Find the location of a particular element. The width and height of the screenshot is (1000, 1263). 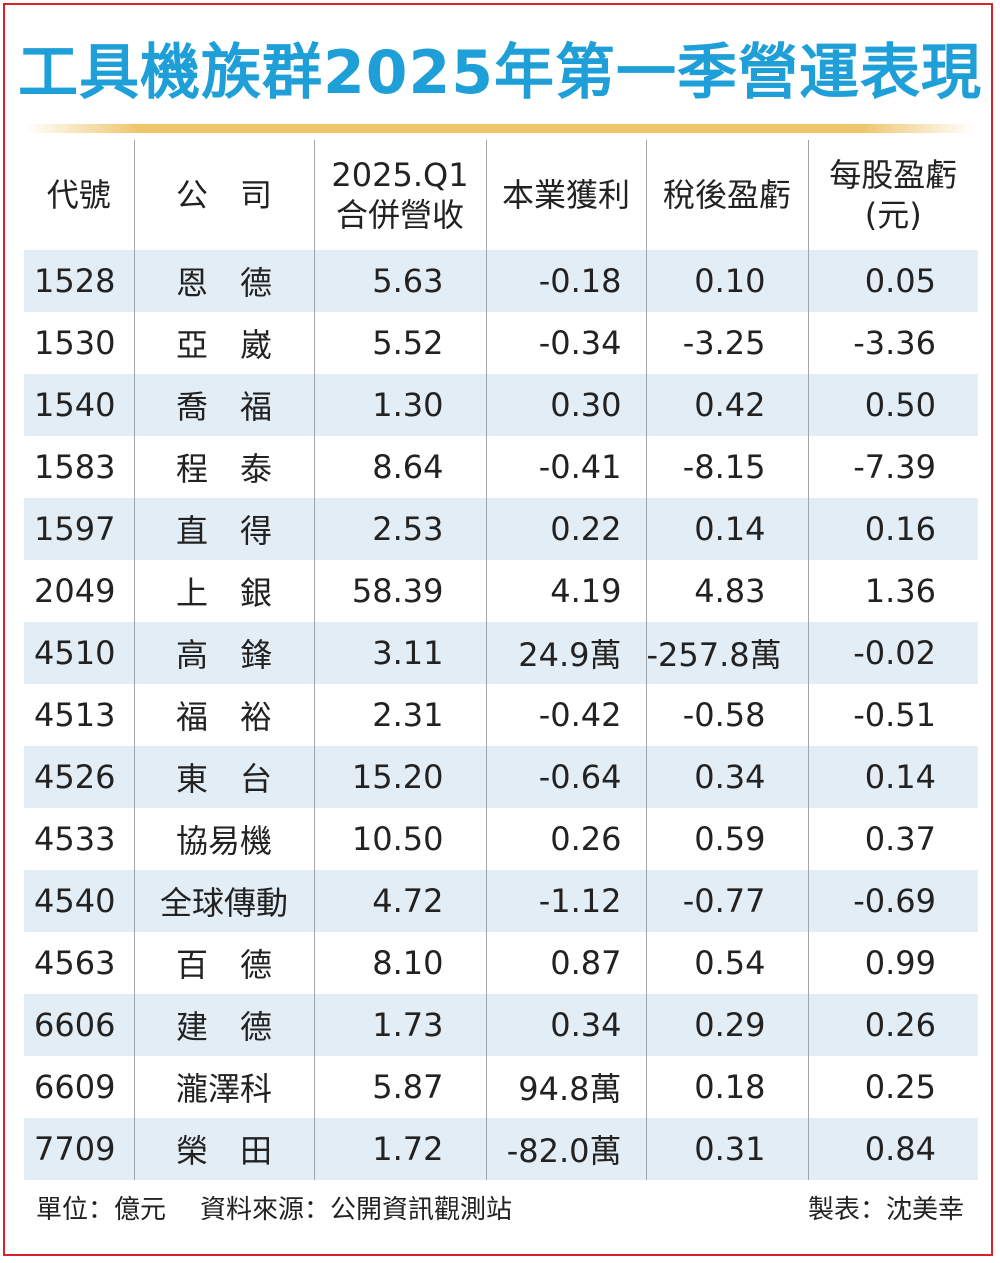

header-operating-profit: 本業獲利 is located at coordinates (565, 195).